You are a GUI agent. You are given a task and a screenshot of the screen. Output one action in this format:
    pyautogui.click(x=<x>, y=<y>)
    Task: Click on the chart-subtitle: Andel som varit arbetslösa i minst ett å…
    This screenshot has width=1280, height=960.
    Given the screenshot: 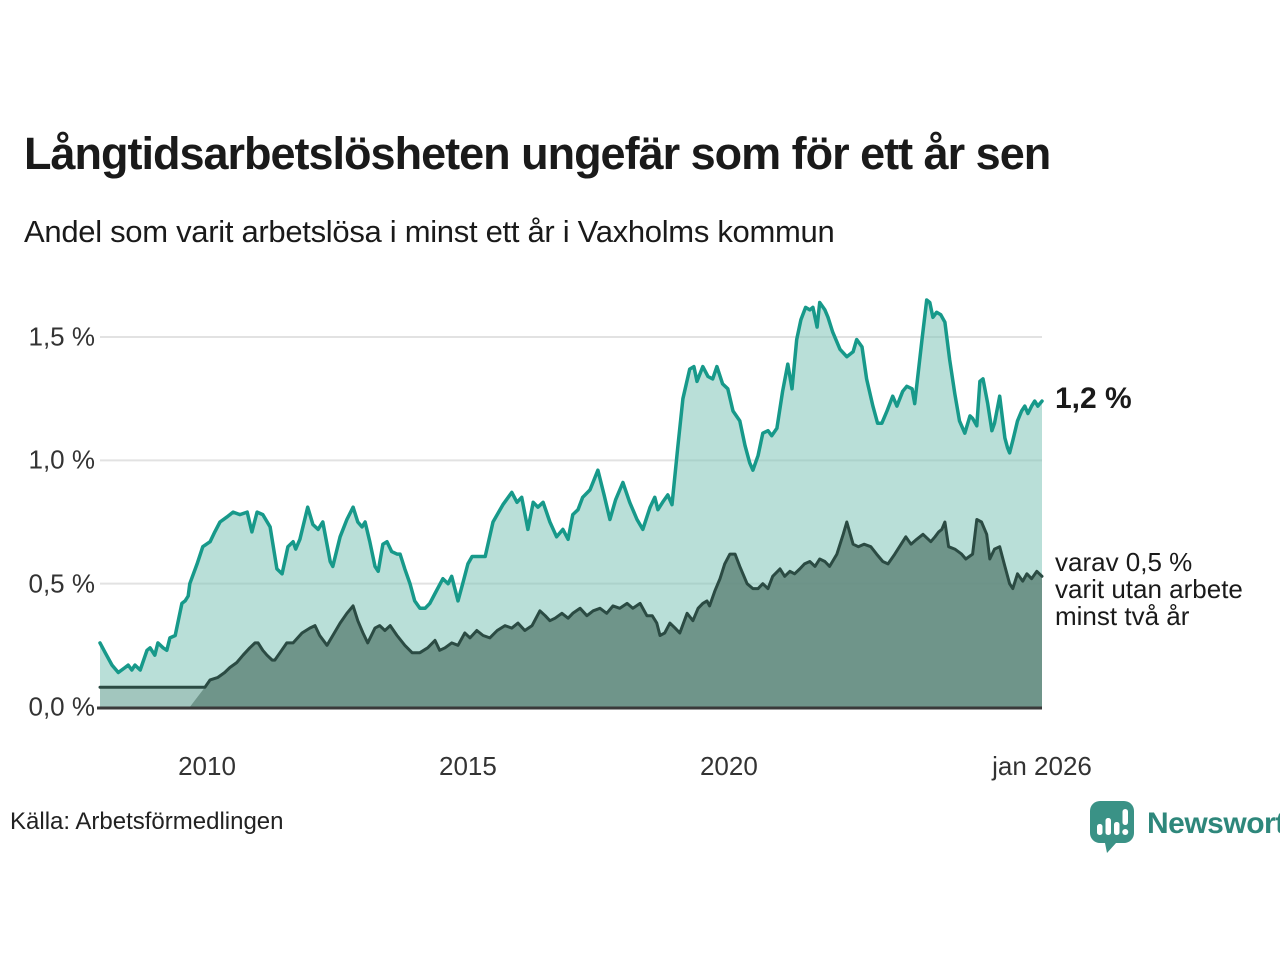 What is the action you would take?
    pyautogui.click(x=429, y=231)
    